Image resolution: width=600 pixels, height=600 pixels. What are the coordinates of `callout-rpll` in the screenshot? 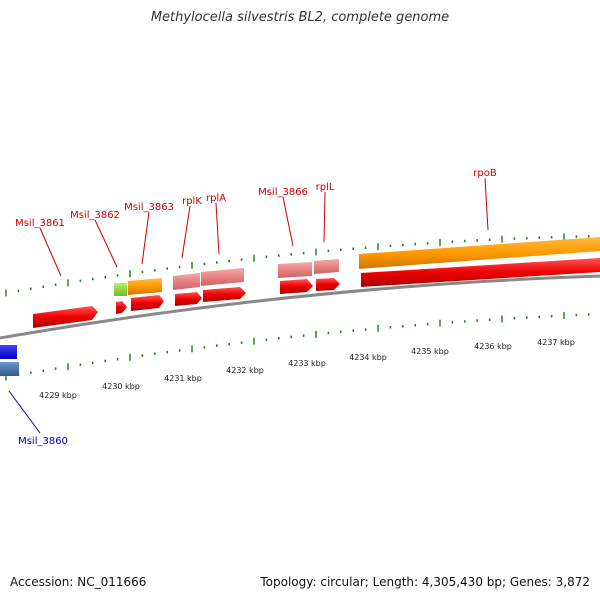 It's located at (324, 217).